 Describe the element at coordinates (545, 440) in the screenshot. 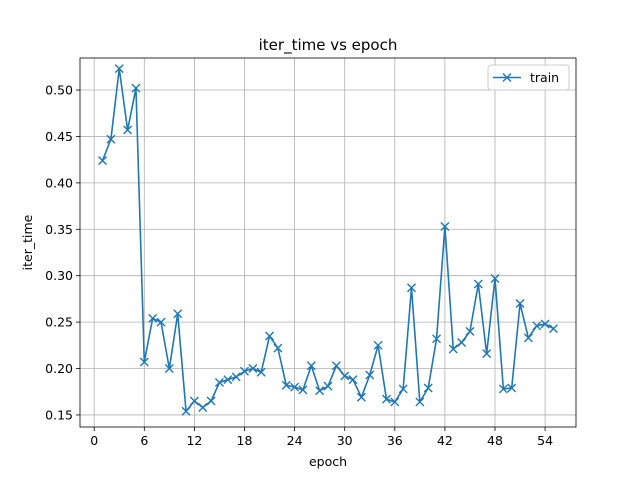

I see `x-tick-label: 54` at that location.